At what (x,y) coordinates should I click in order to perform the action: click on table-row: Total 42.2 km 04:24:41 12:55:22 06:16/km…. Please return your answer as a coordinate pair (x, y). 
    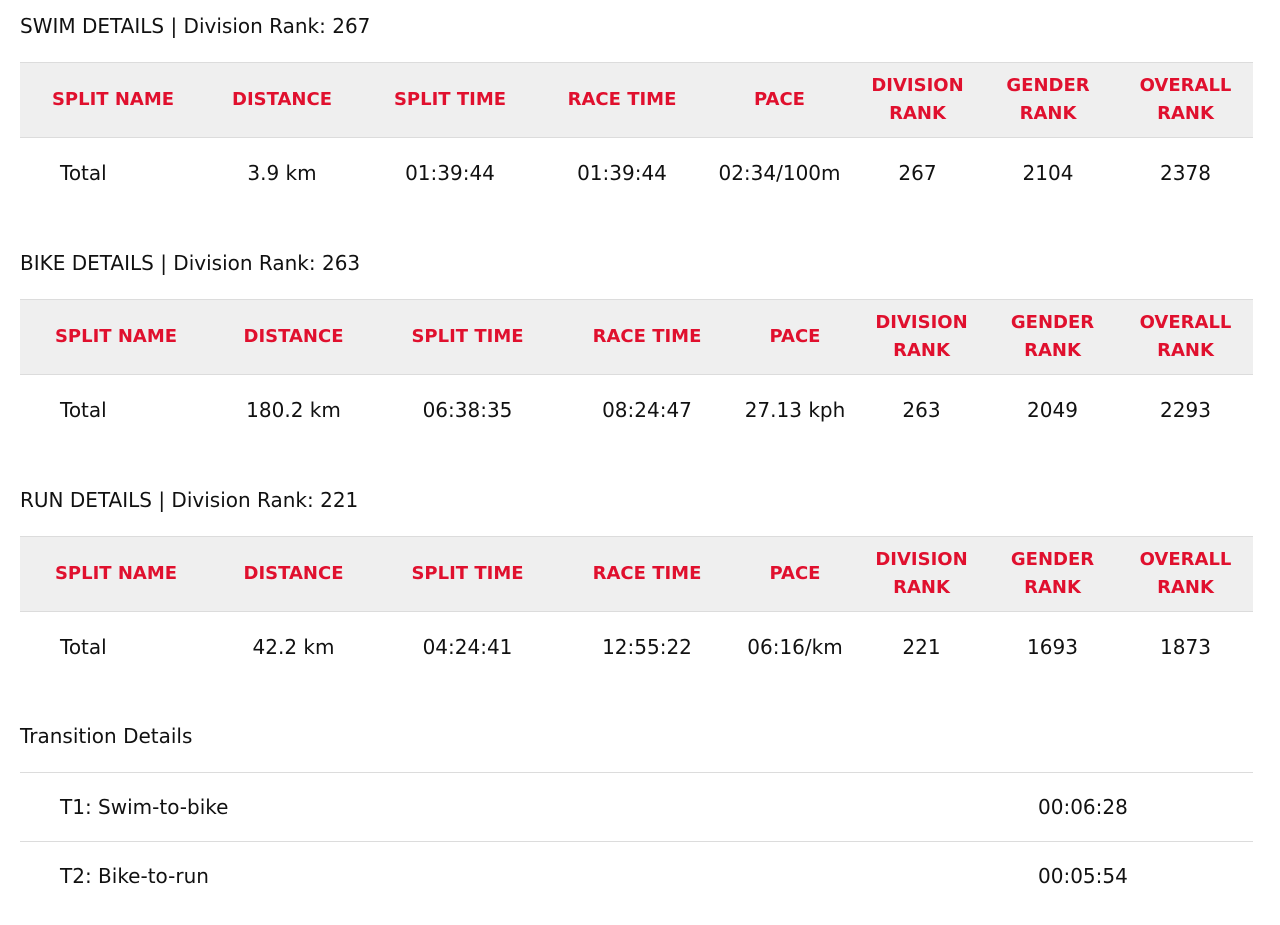
    Looking at the image, I should click on (636, 647).